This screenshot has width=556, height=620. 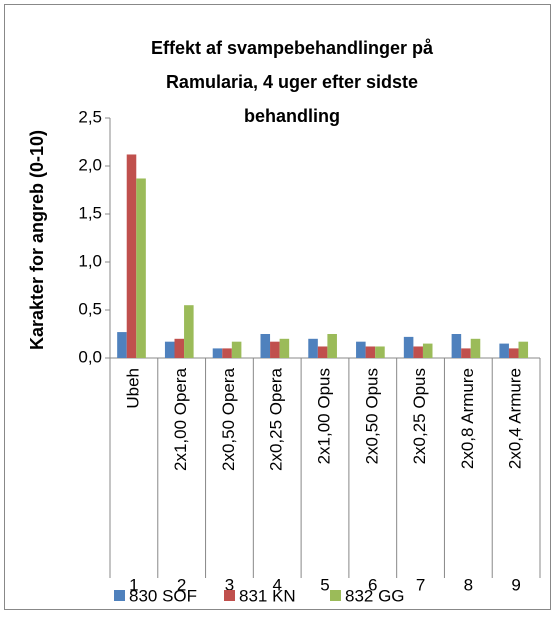 What do you see at coordinates (276, 584) in the screenshot?
I see `x-tick-label: 4` at bounding box center [276, 584].